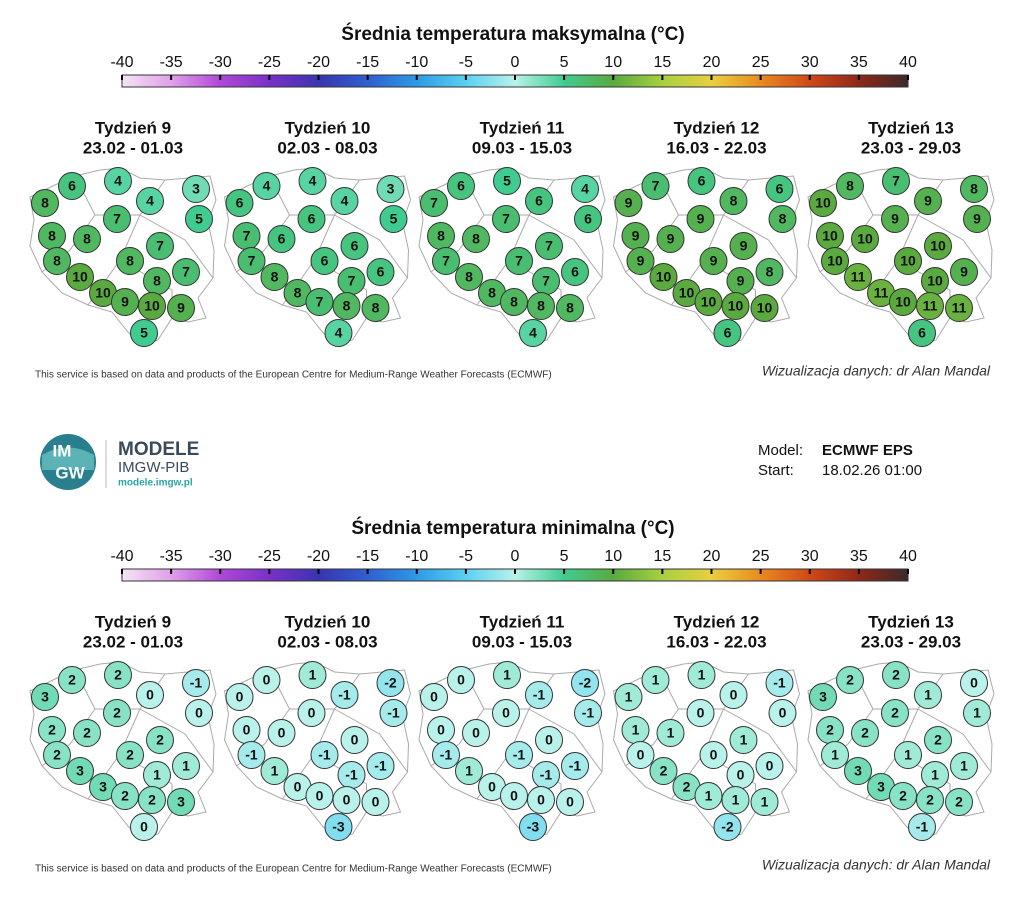  Describe the element at coordinates (522, 641) in the screenshot. I see `week-dates: 09.03 - 15.03` at that location.